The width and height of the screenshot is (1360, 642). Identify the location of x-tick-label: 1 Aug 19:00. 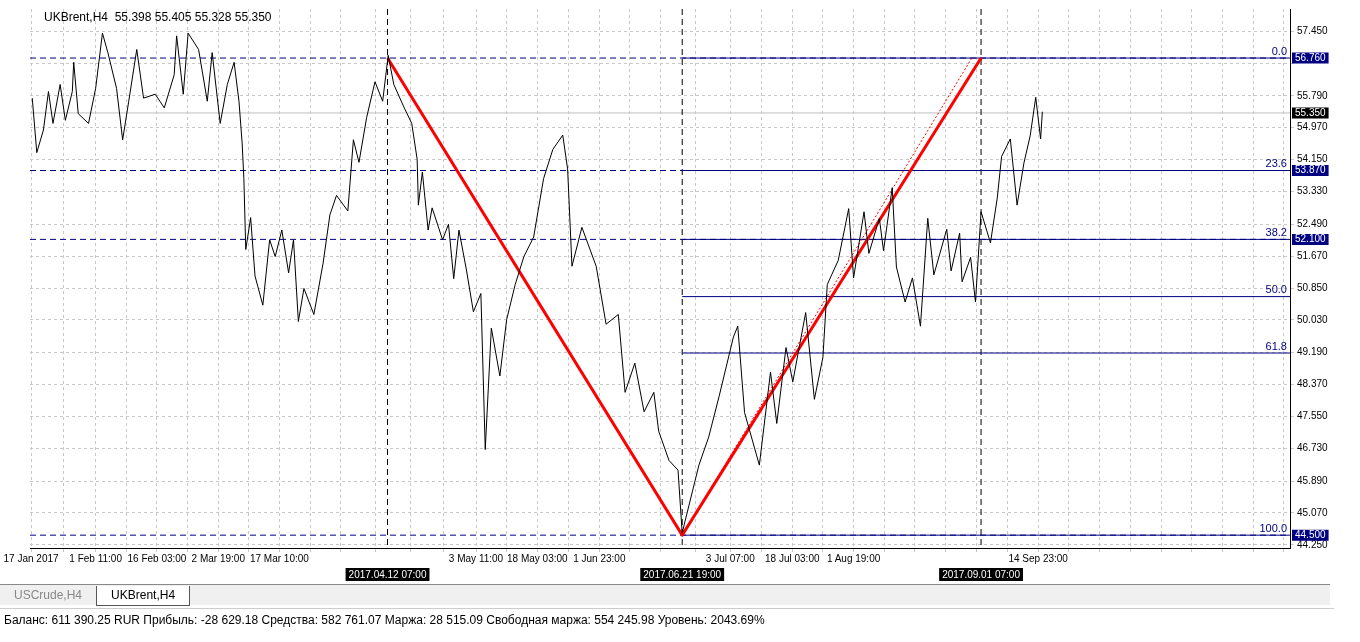
(853, 558).